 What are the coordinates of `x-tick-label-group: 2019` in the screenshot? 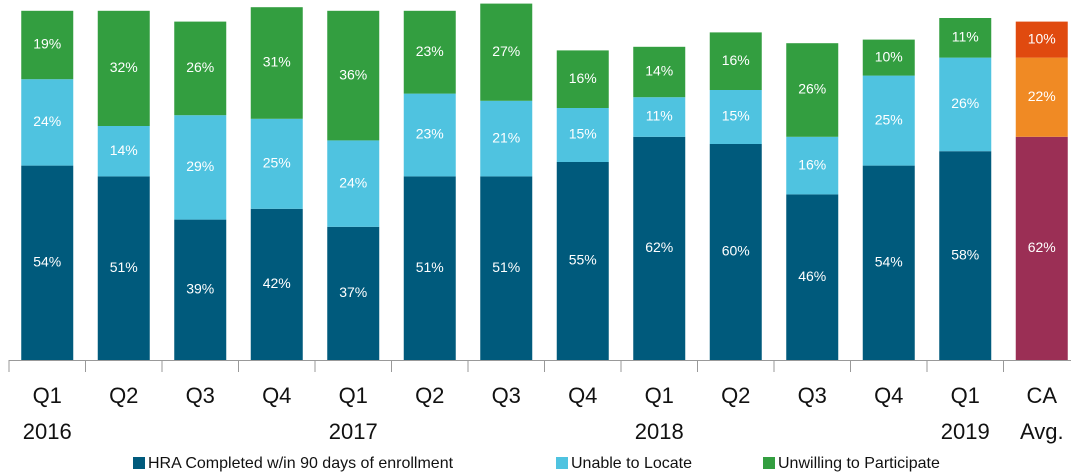 It's located at (965, 431).